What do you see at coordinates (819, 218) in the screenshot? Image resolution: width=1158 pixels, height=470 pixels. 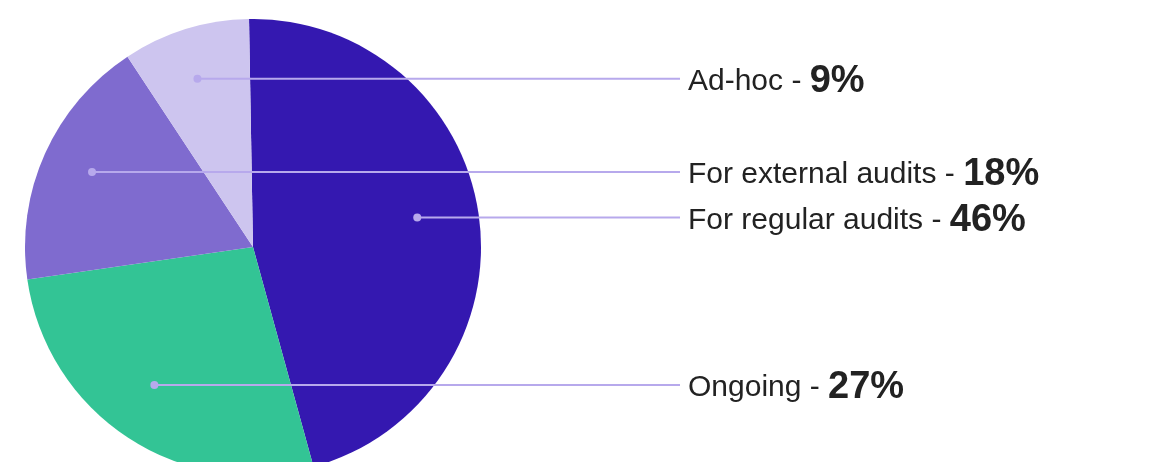 I see `slice-label: For regular audits -` at bounding box center [819, 218].